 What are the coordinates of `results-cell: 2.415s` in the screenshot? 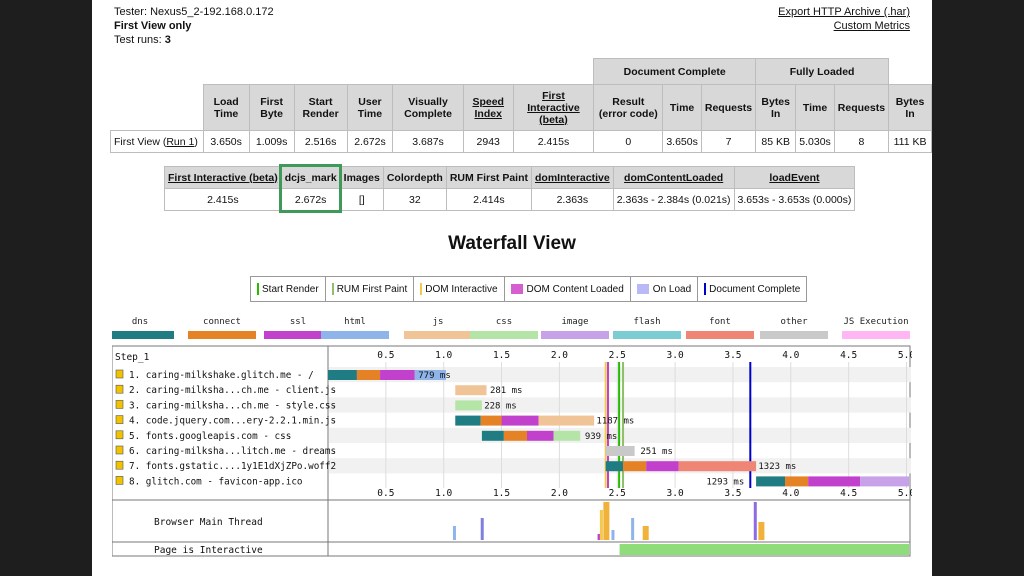 It's located at (553, 141).